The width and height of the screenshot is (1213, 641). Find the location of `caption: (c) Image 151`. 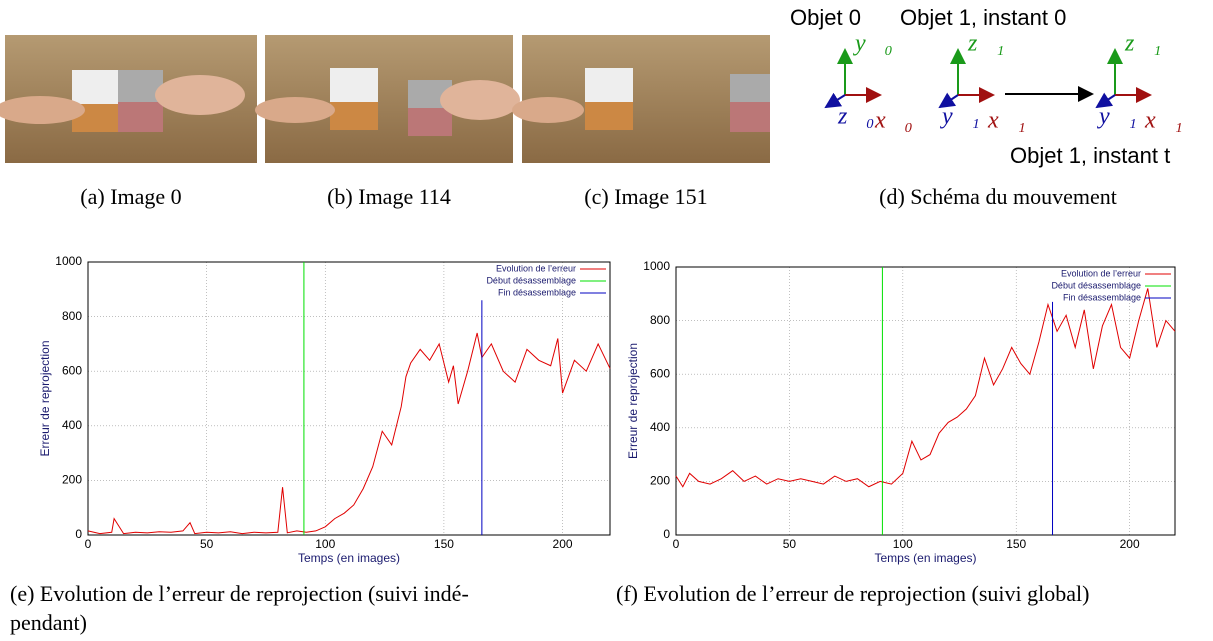

caption: (c) Image 151 is located at coordinates (645, 196).